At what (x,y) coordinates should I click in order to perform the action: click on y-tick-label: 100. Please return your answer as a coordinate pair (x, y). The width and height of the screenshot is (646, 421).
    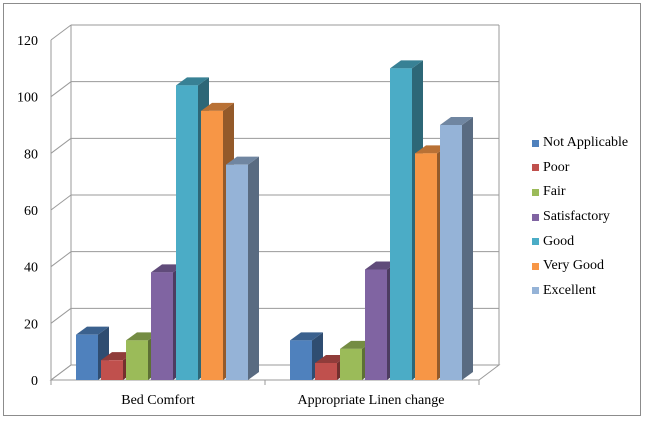
    Looking at the image, I should click on (27, 98).